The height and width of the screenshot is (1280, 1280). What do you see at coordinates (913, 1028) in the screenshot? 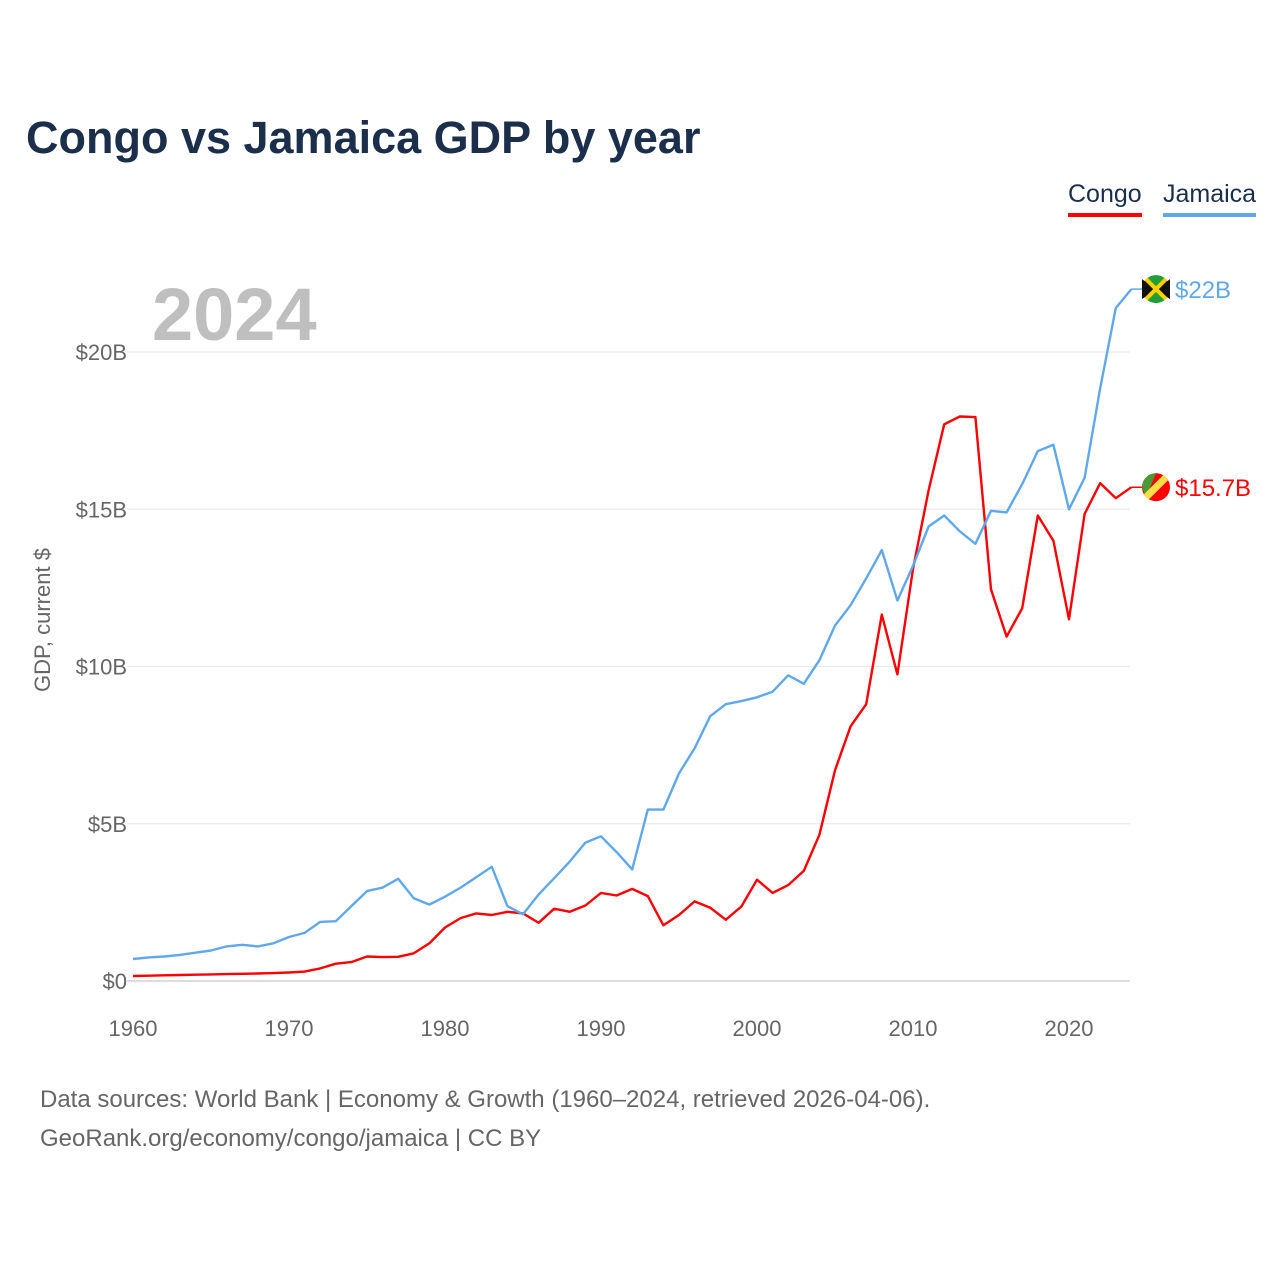
I see `x-tick-label: 2010` at bounding box center [913, 1028].